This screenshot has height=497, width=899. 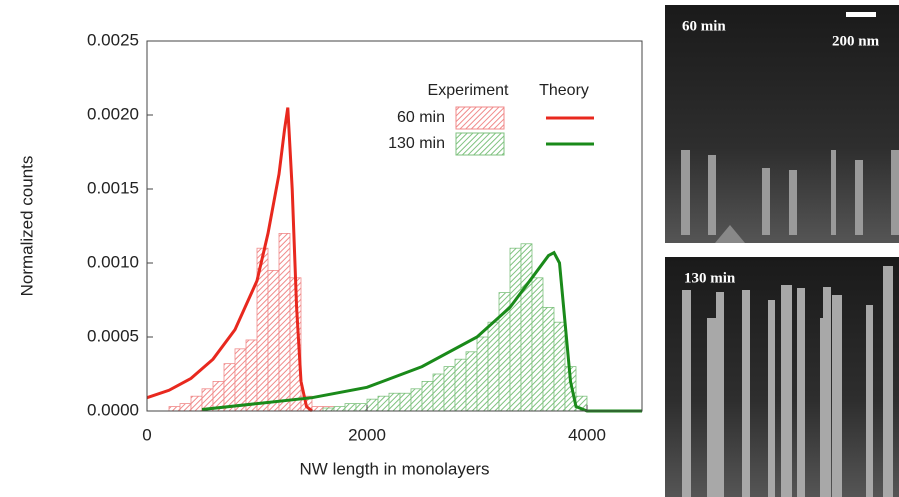 I want to click on x-tick-label: 0, so click(x=146, y=434).